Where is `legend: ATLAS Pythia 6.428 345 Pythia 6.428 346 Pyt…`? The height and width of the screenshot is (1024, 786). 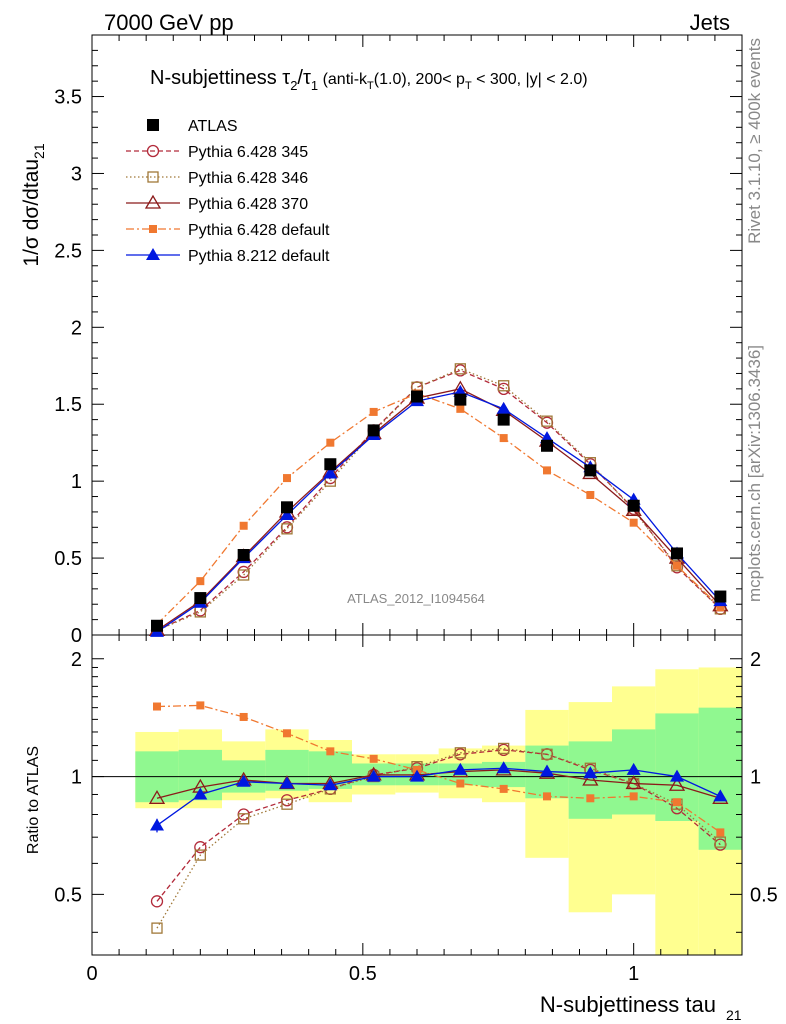 legend: ATLAS Pythia 6.428 345 Pythia 6.428 346 Pyt… is located at coordinates (228, 191).